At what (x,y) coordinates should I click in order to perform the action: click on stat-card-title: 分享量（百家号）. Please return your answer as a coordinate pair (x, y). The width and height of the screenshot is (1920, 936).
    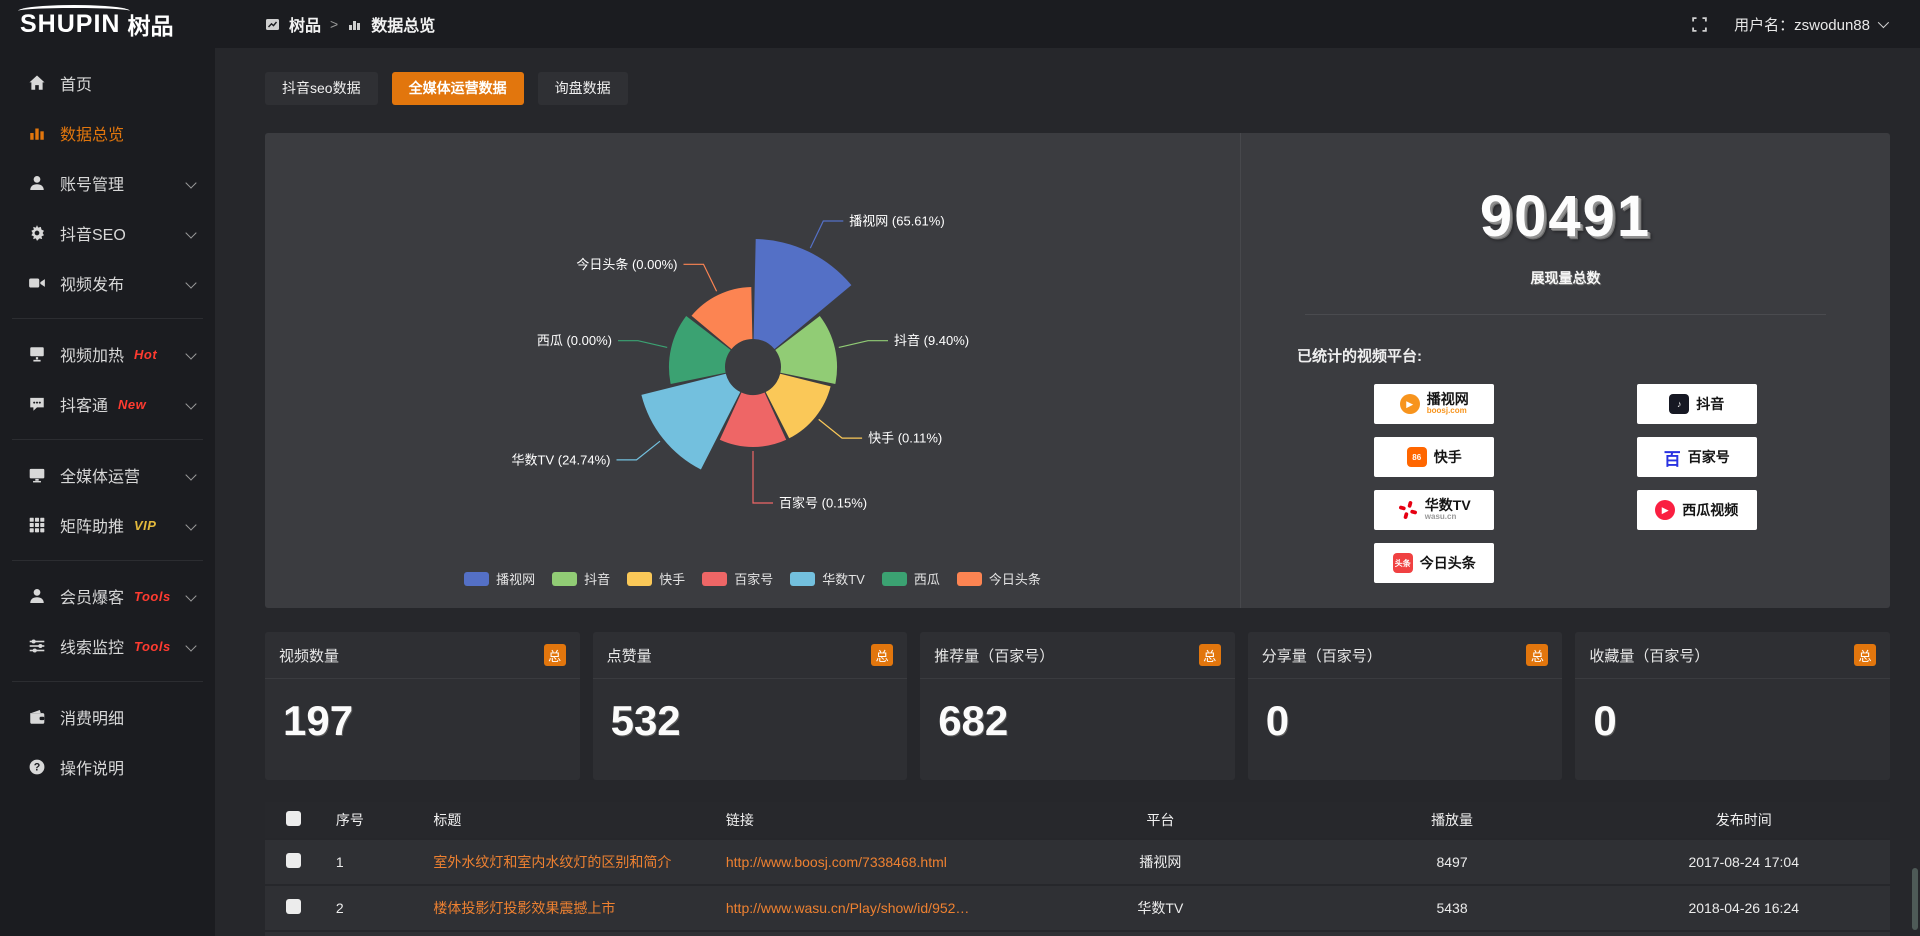
    Looking at the image, I should click on (1321, 656).